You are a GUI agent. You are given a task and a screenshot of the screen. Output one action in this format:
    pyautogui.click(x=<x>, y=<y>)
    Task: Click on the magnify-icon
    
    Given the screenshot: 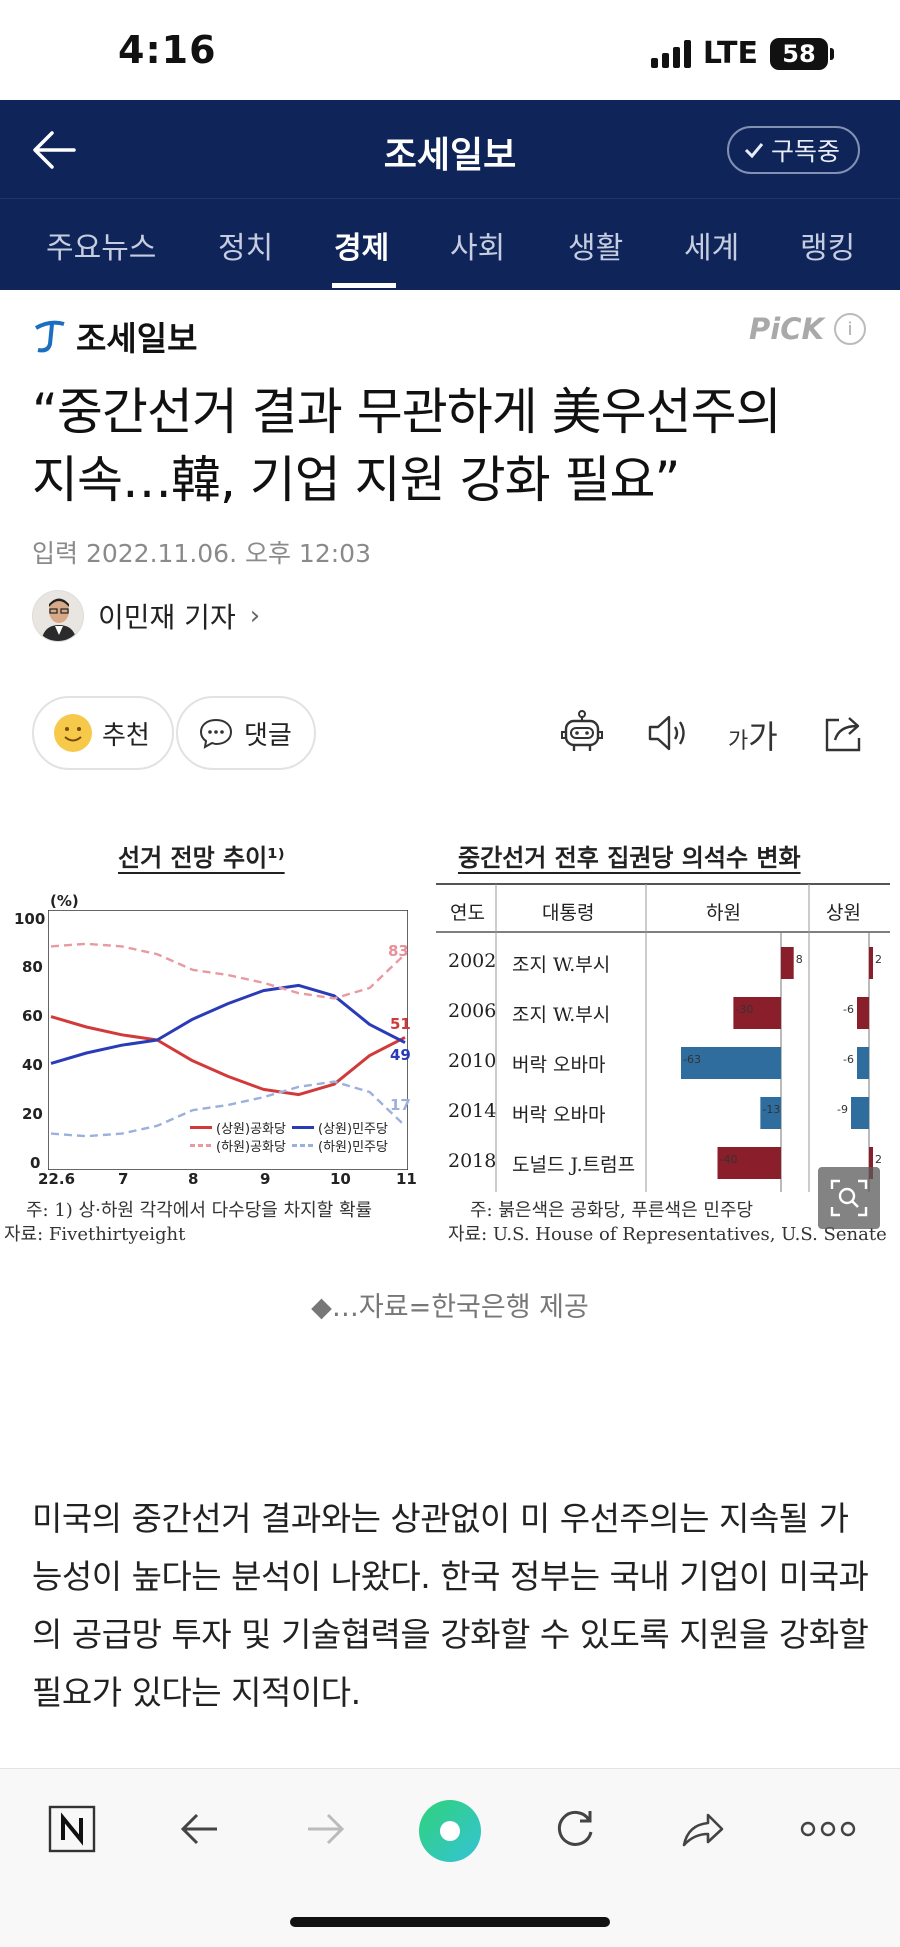 What is the action you would take?
    pyautogui.click(x=849, y=1198)
    